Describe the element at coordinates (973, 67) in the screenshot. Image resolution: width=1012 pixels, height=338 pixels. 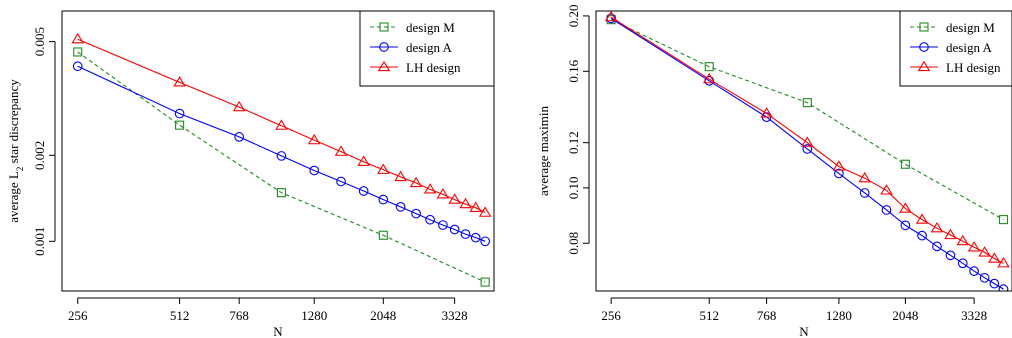
I see `legend-label: LH design` at that location.